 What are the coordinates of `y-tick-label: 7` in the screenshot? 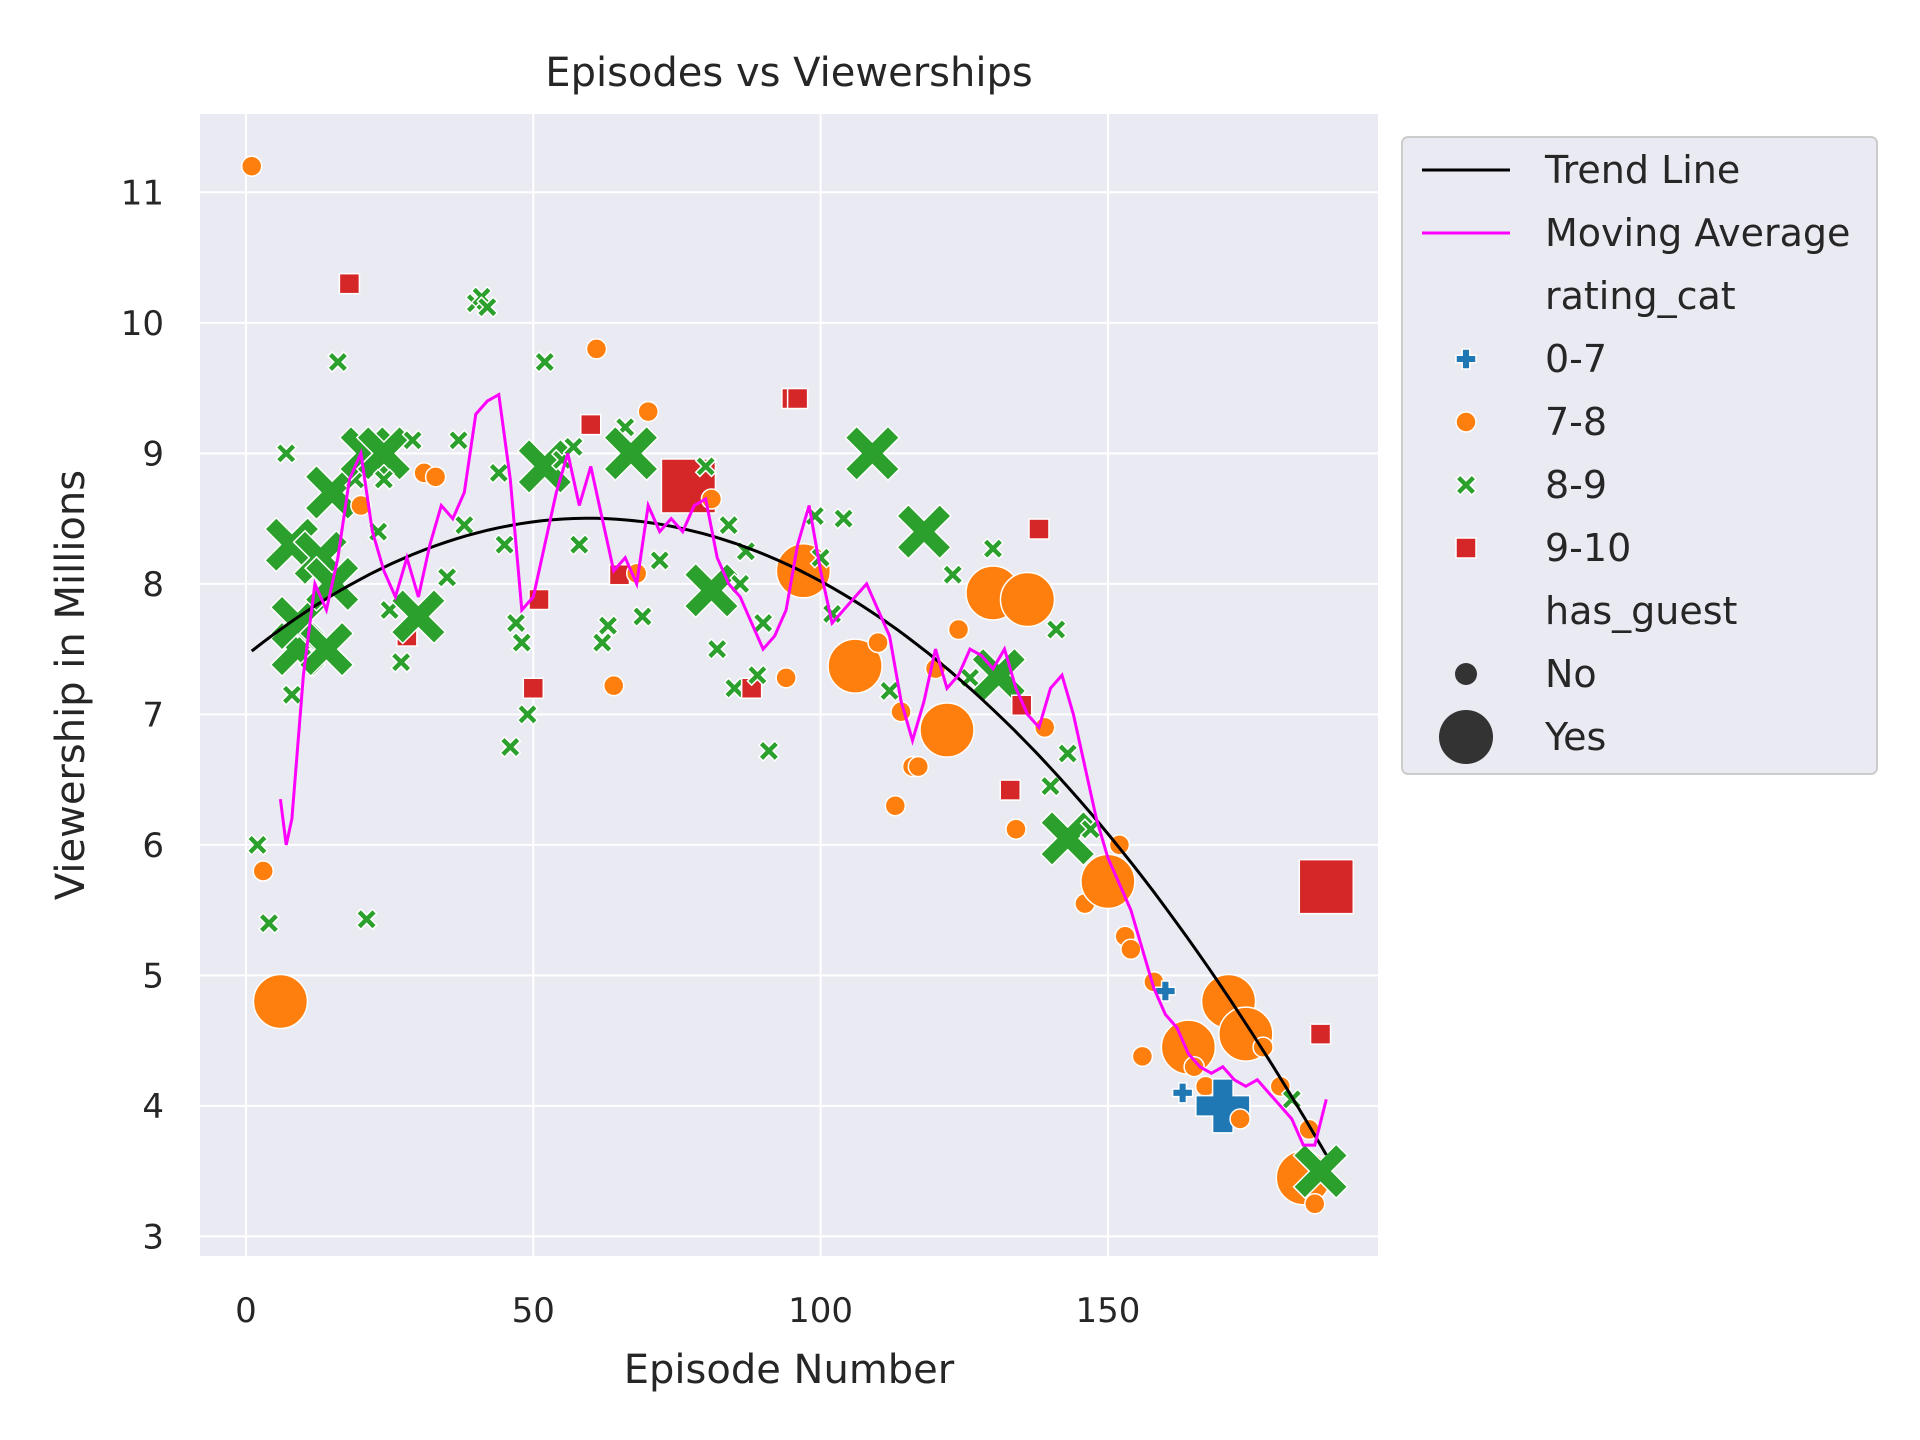 It's located at (153, 715).